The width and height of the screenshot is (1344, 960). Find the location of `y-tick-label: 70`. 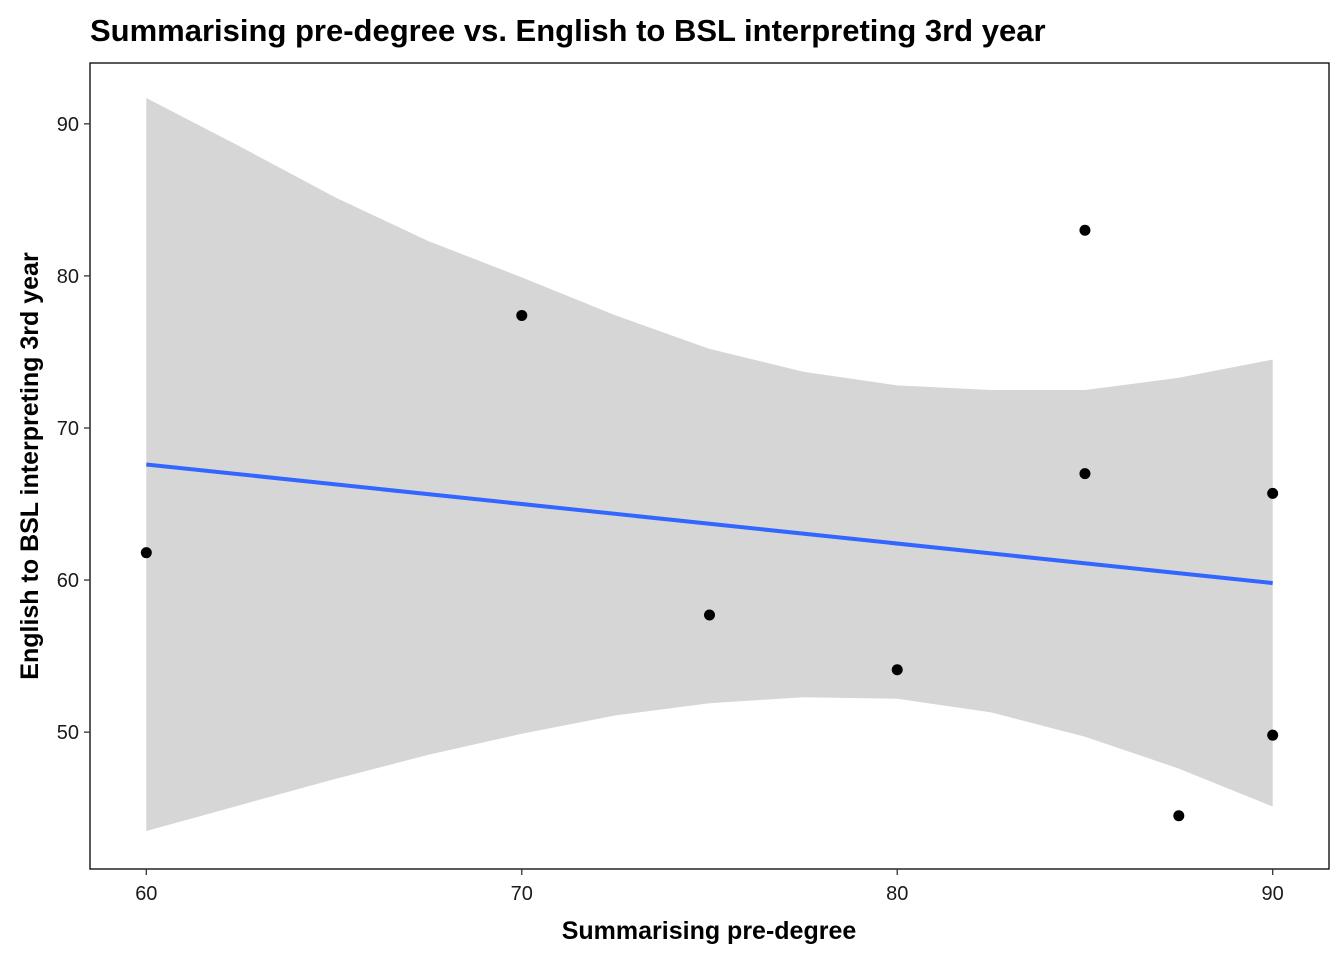

y-tick-label: 70 is located at coordinates (68, 429).